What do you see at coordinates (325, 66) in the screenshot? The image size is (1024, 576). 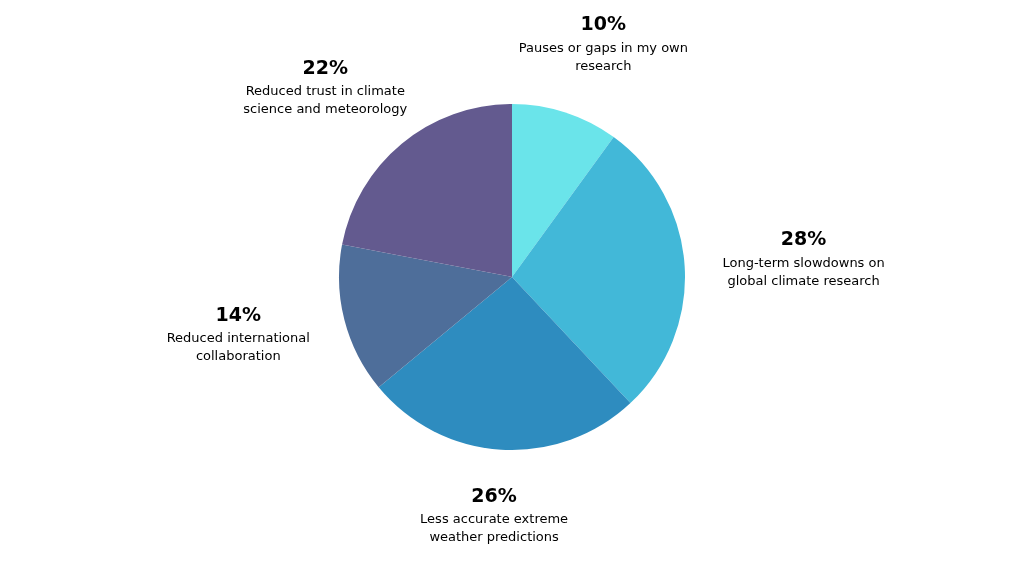 I see `data-label: 22%` at bounding box center [325, 66].